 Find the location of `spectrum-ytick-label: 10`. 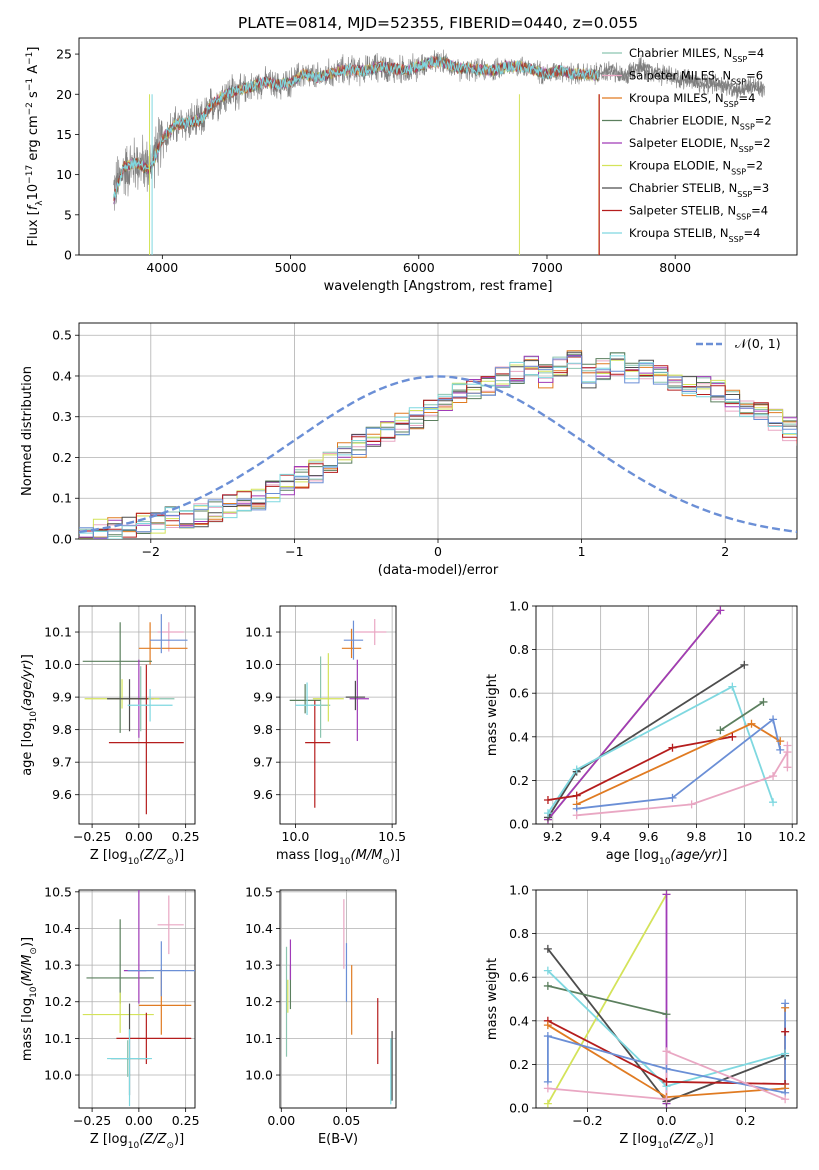

spectrum-ytick-label: 10 is located at coordinates (64, 174).